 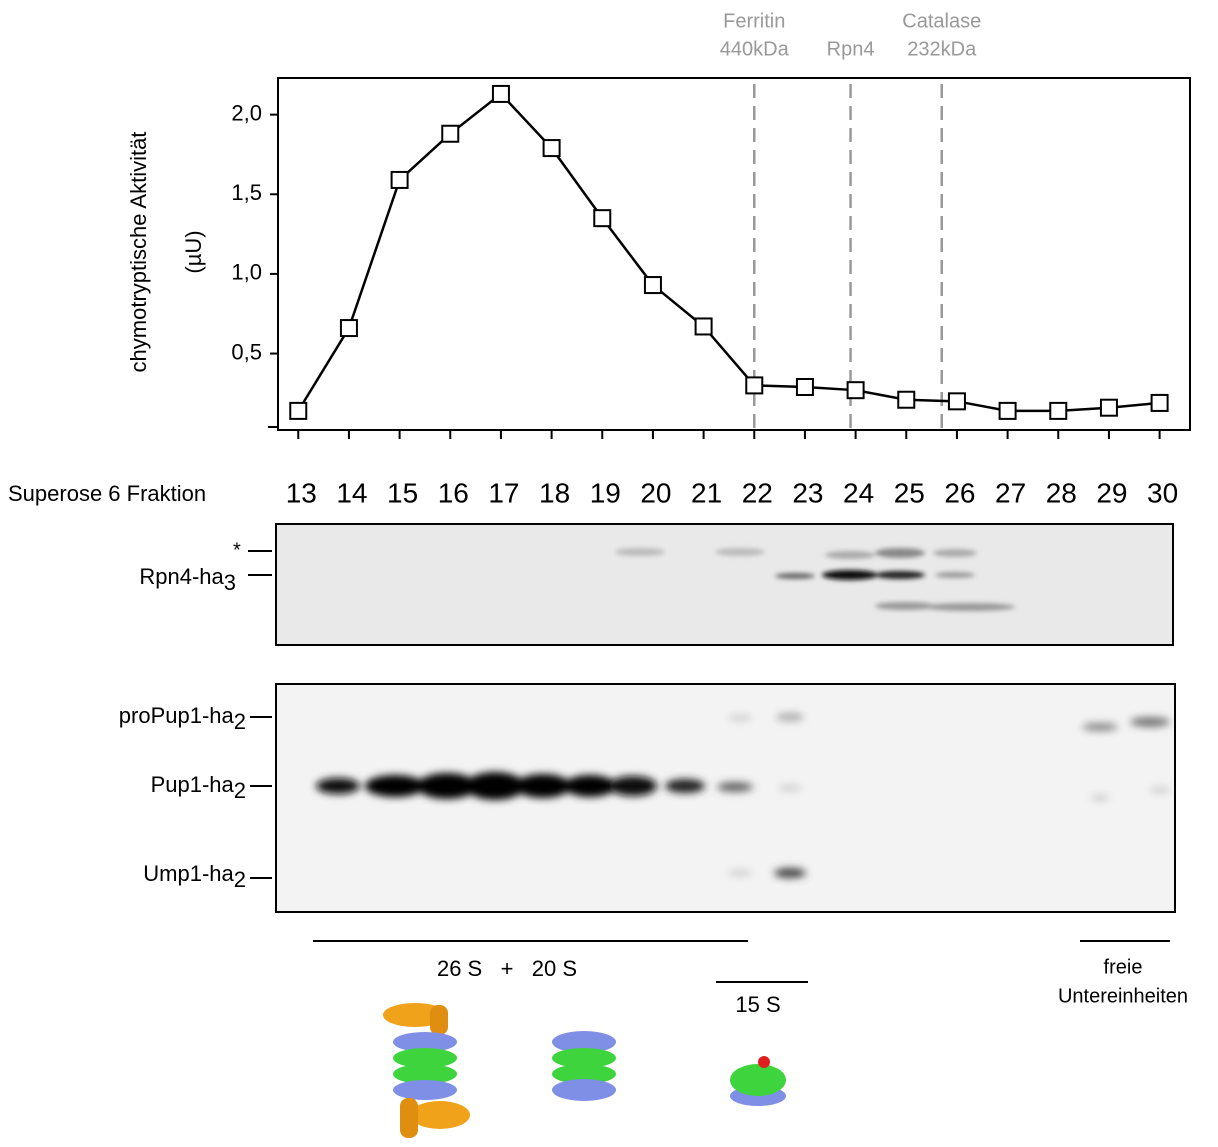 I want to click on x-label: Superose 6 Fraktion, so click(x=107, y=493).